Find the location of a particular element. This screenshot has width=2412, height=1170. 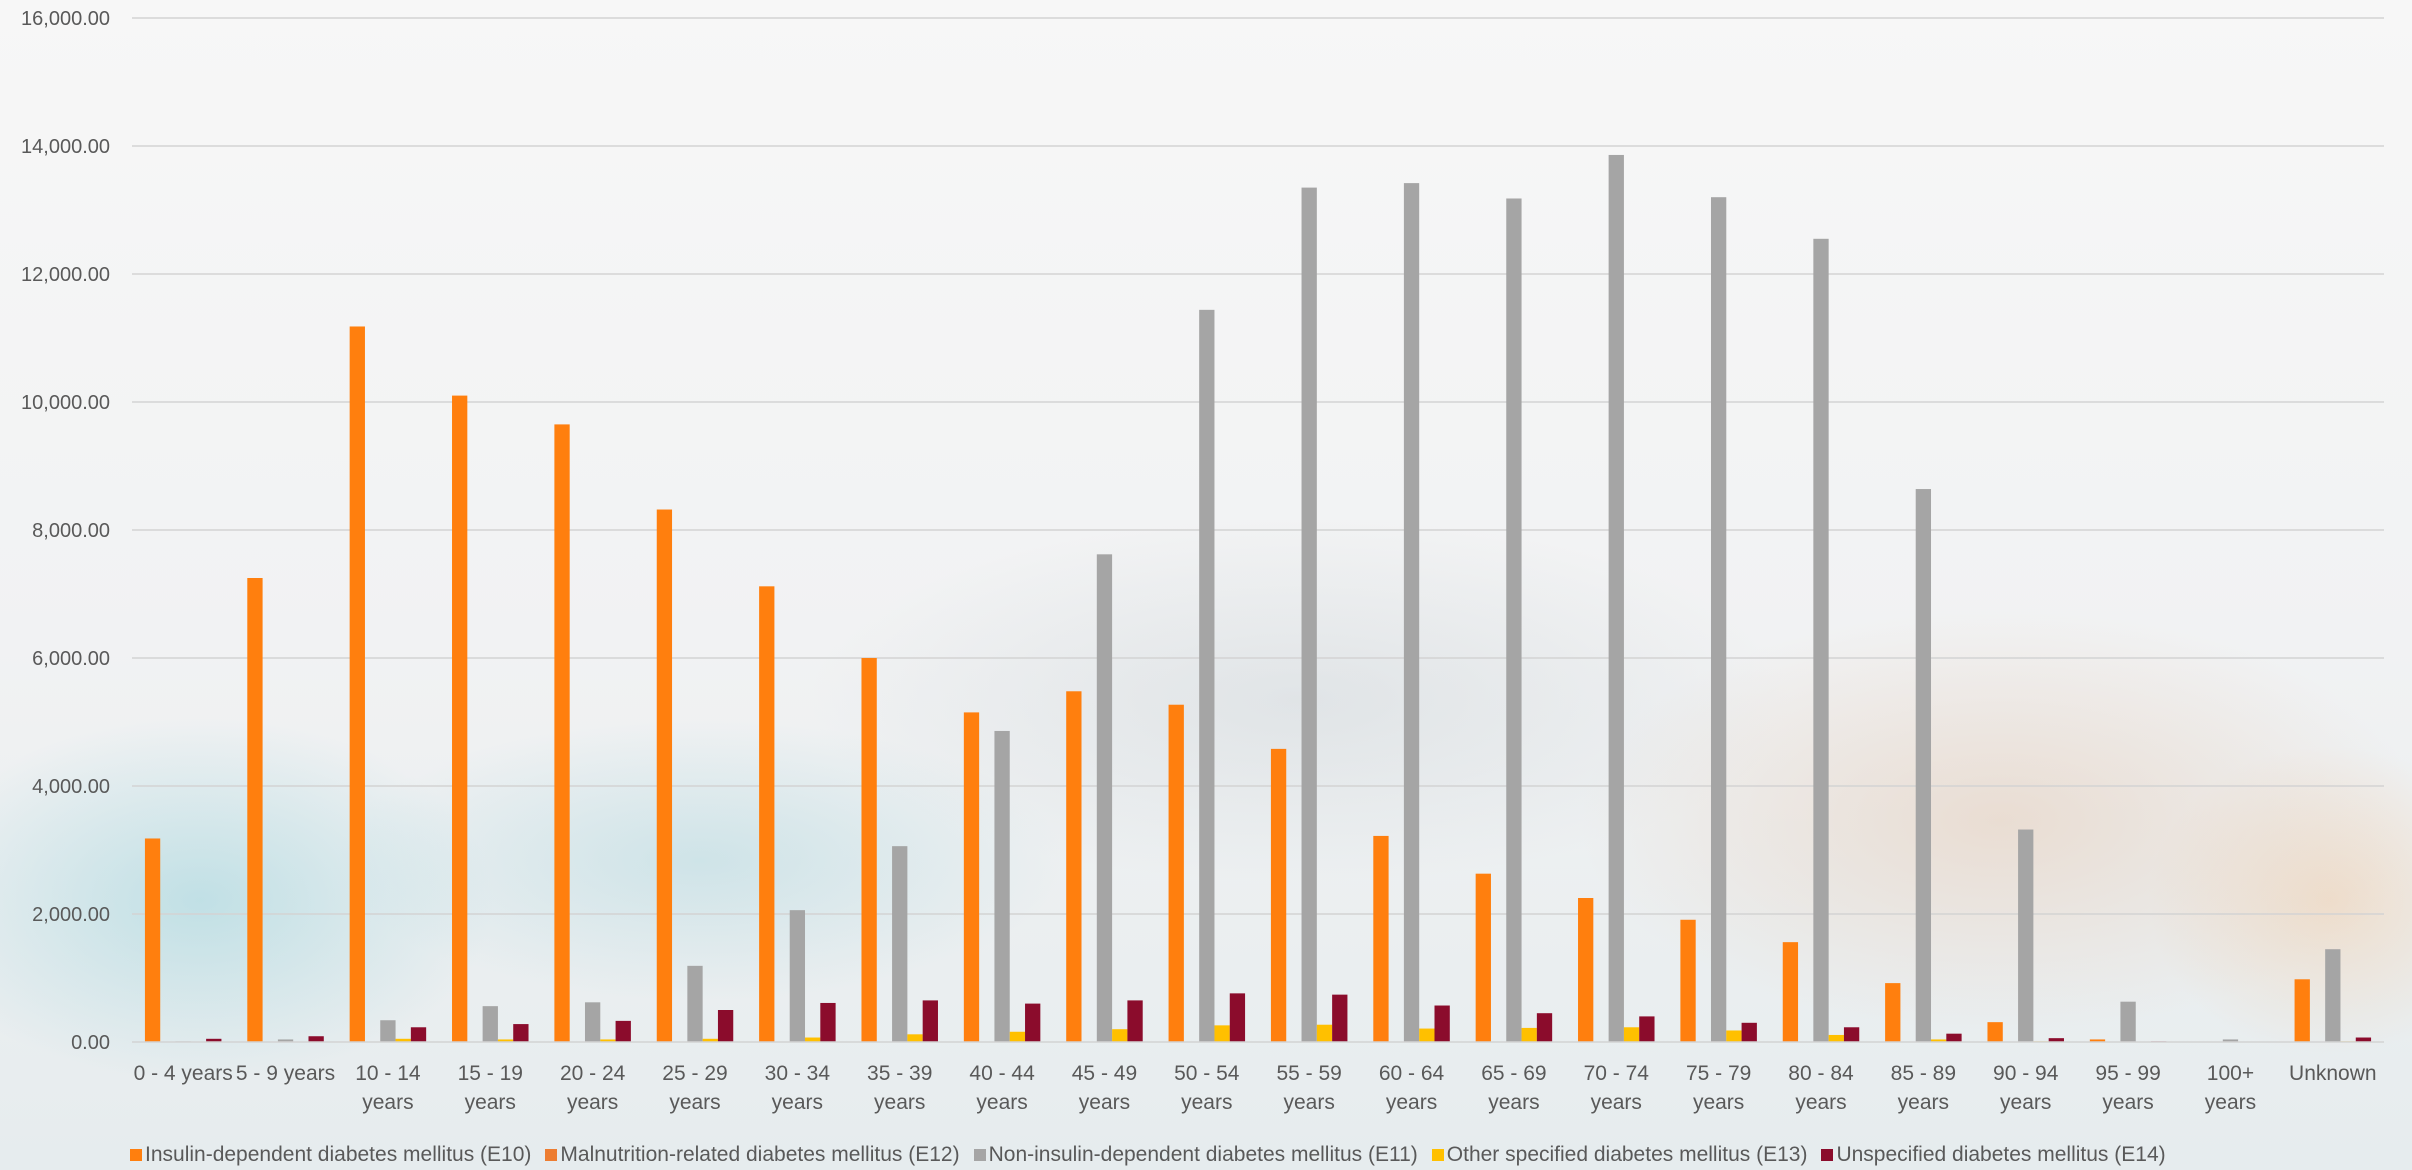

x-tick-label: 25 - 29 years is located at coordinates (694, 1088).